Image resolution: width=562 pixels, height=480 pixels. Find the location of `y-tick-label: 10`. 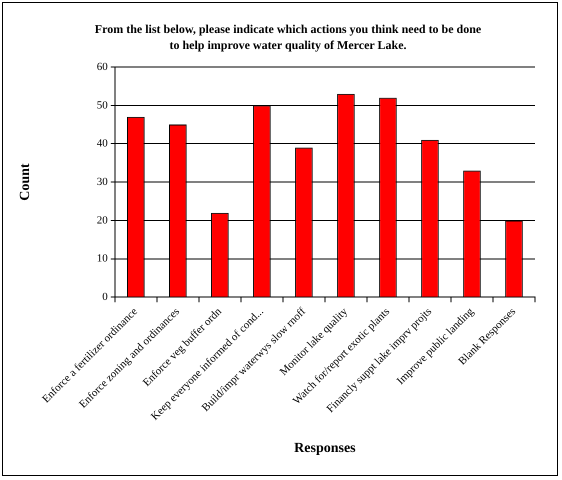

y-tick-label: 10 is located at coordinates (102, 258).